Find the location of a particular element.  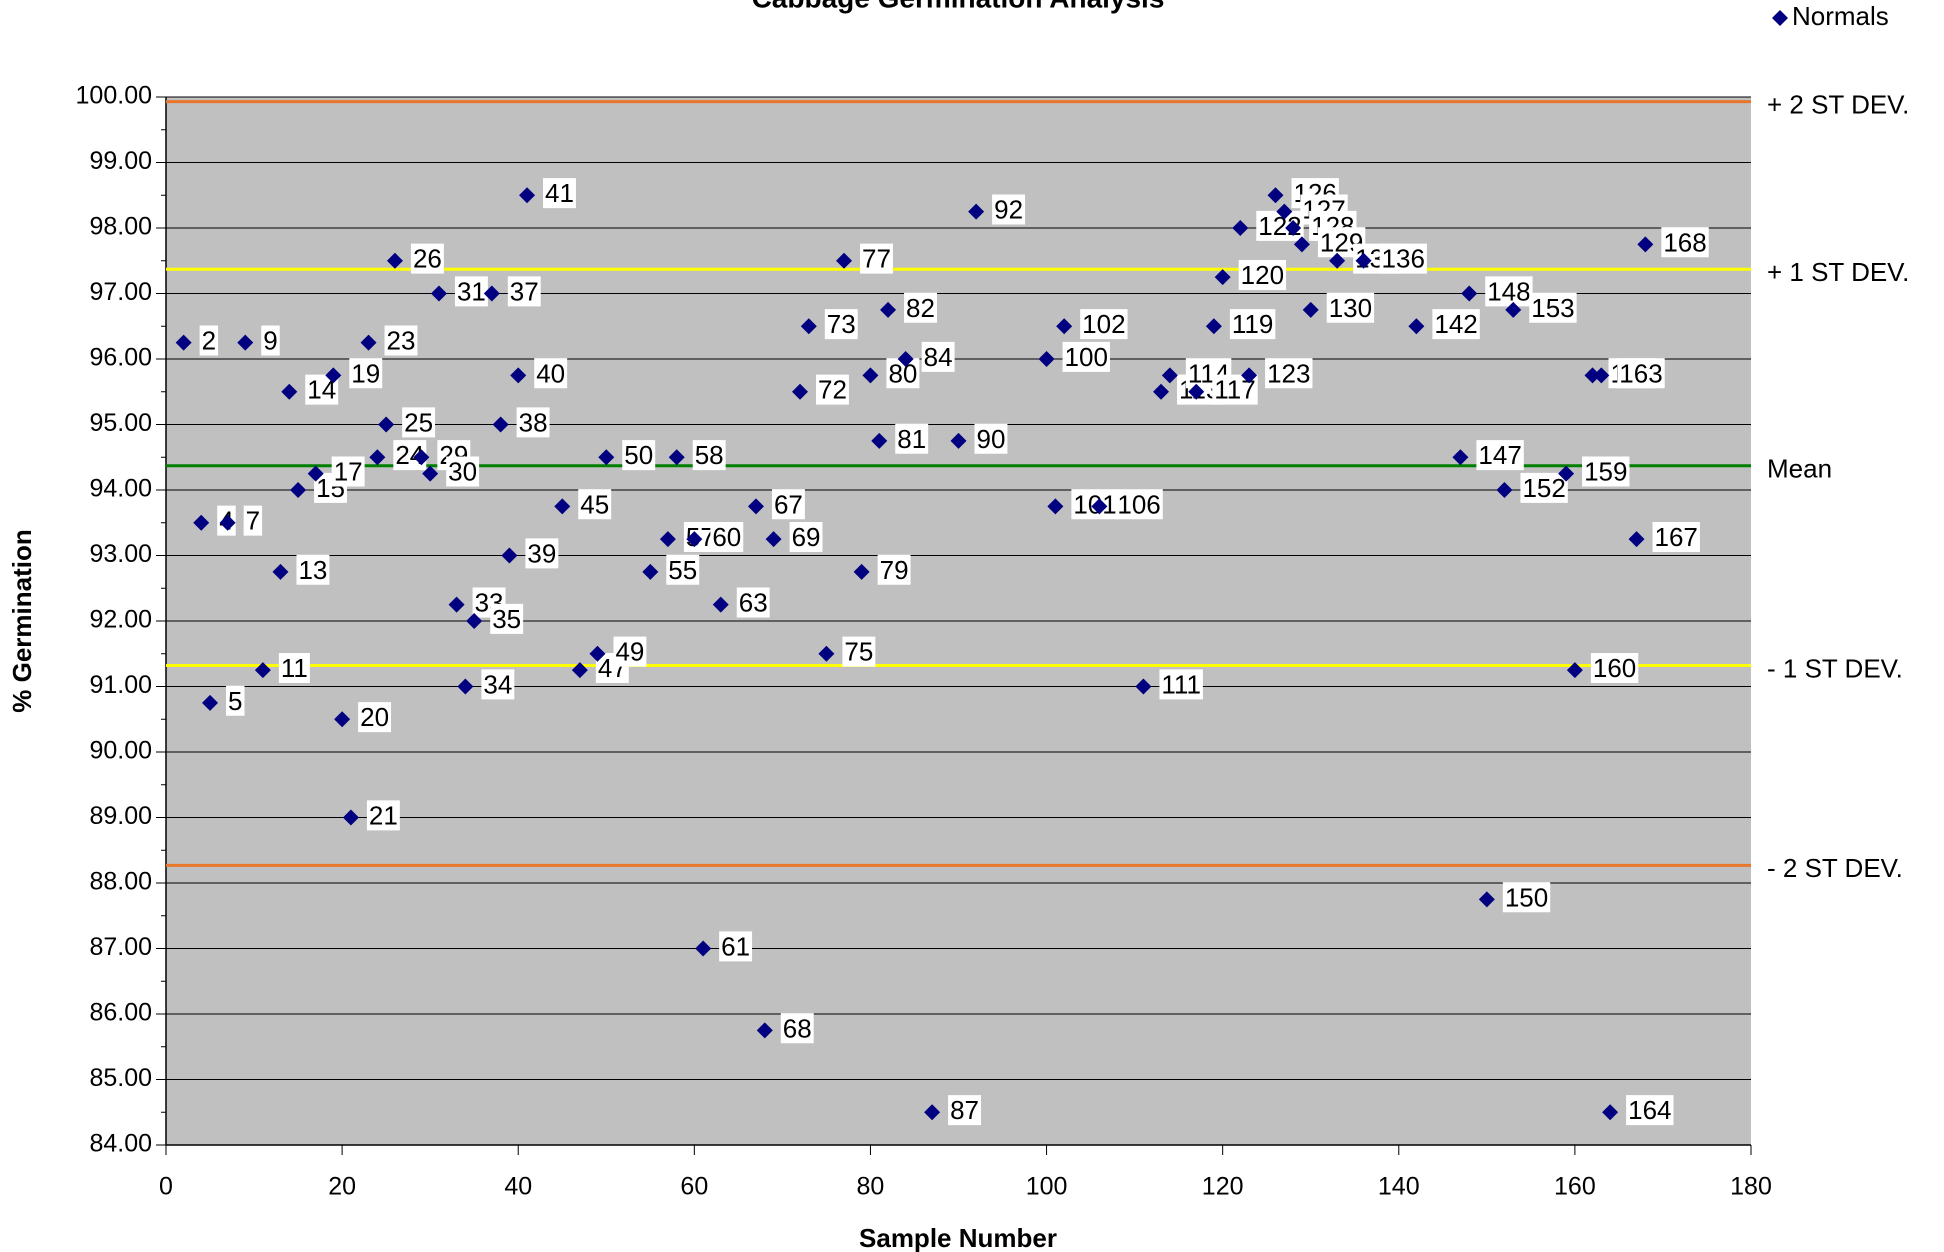

point-label: 130 is located at coordinates (1350, 308).